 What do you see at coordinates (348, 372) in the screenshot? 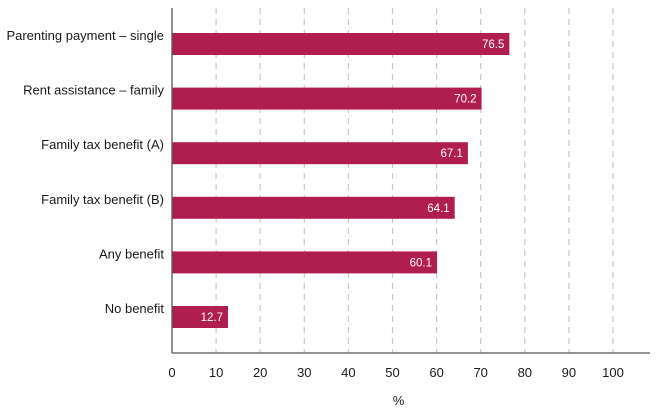
I see `x-tick-label-40: 40` at bounding box center [348, 372].